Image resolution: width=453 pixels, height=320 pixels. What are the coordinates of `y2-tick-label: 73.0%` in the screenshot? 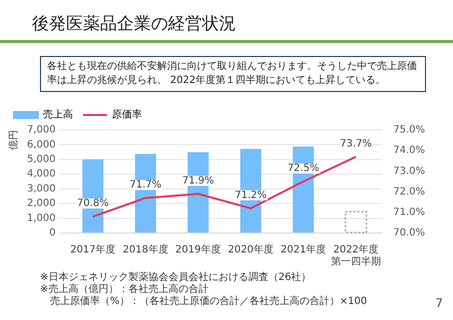 It's located at (409, 171).